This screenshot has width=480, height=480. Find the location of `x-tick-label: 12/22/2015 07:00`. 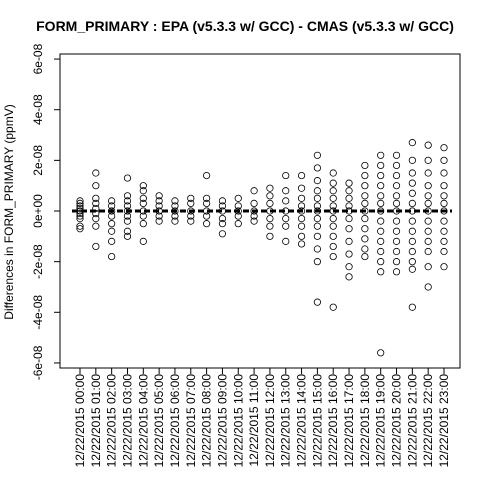

x-tick-label: 12/22/2015 07:00 is located at coordinates (191, 421).